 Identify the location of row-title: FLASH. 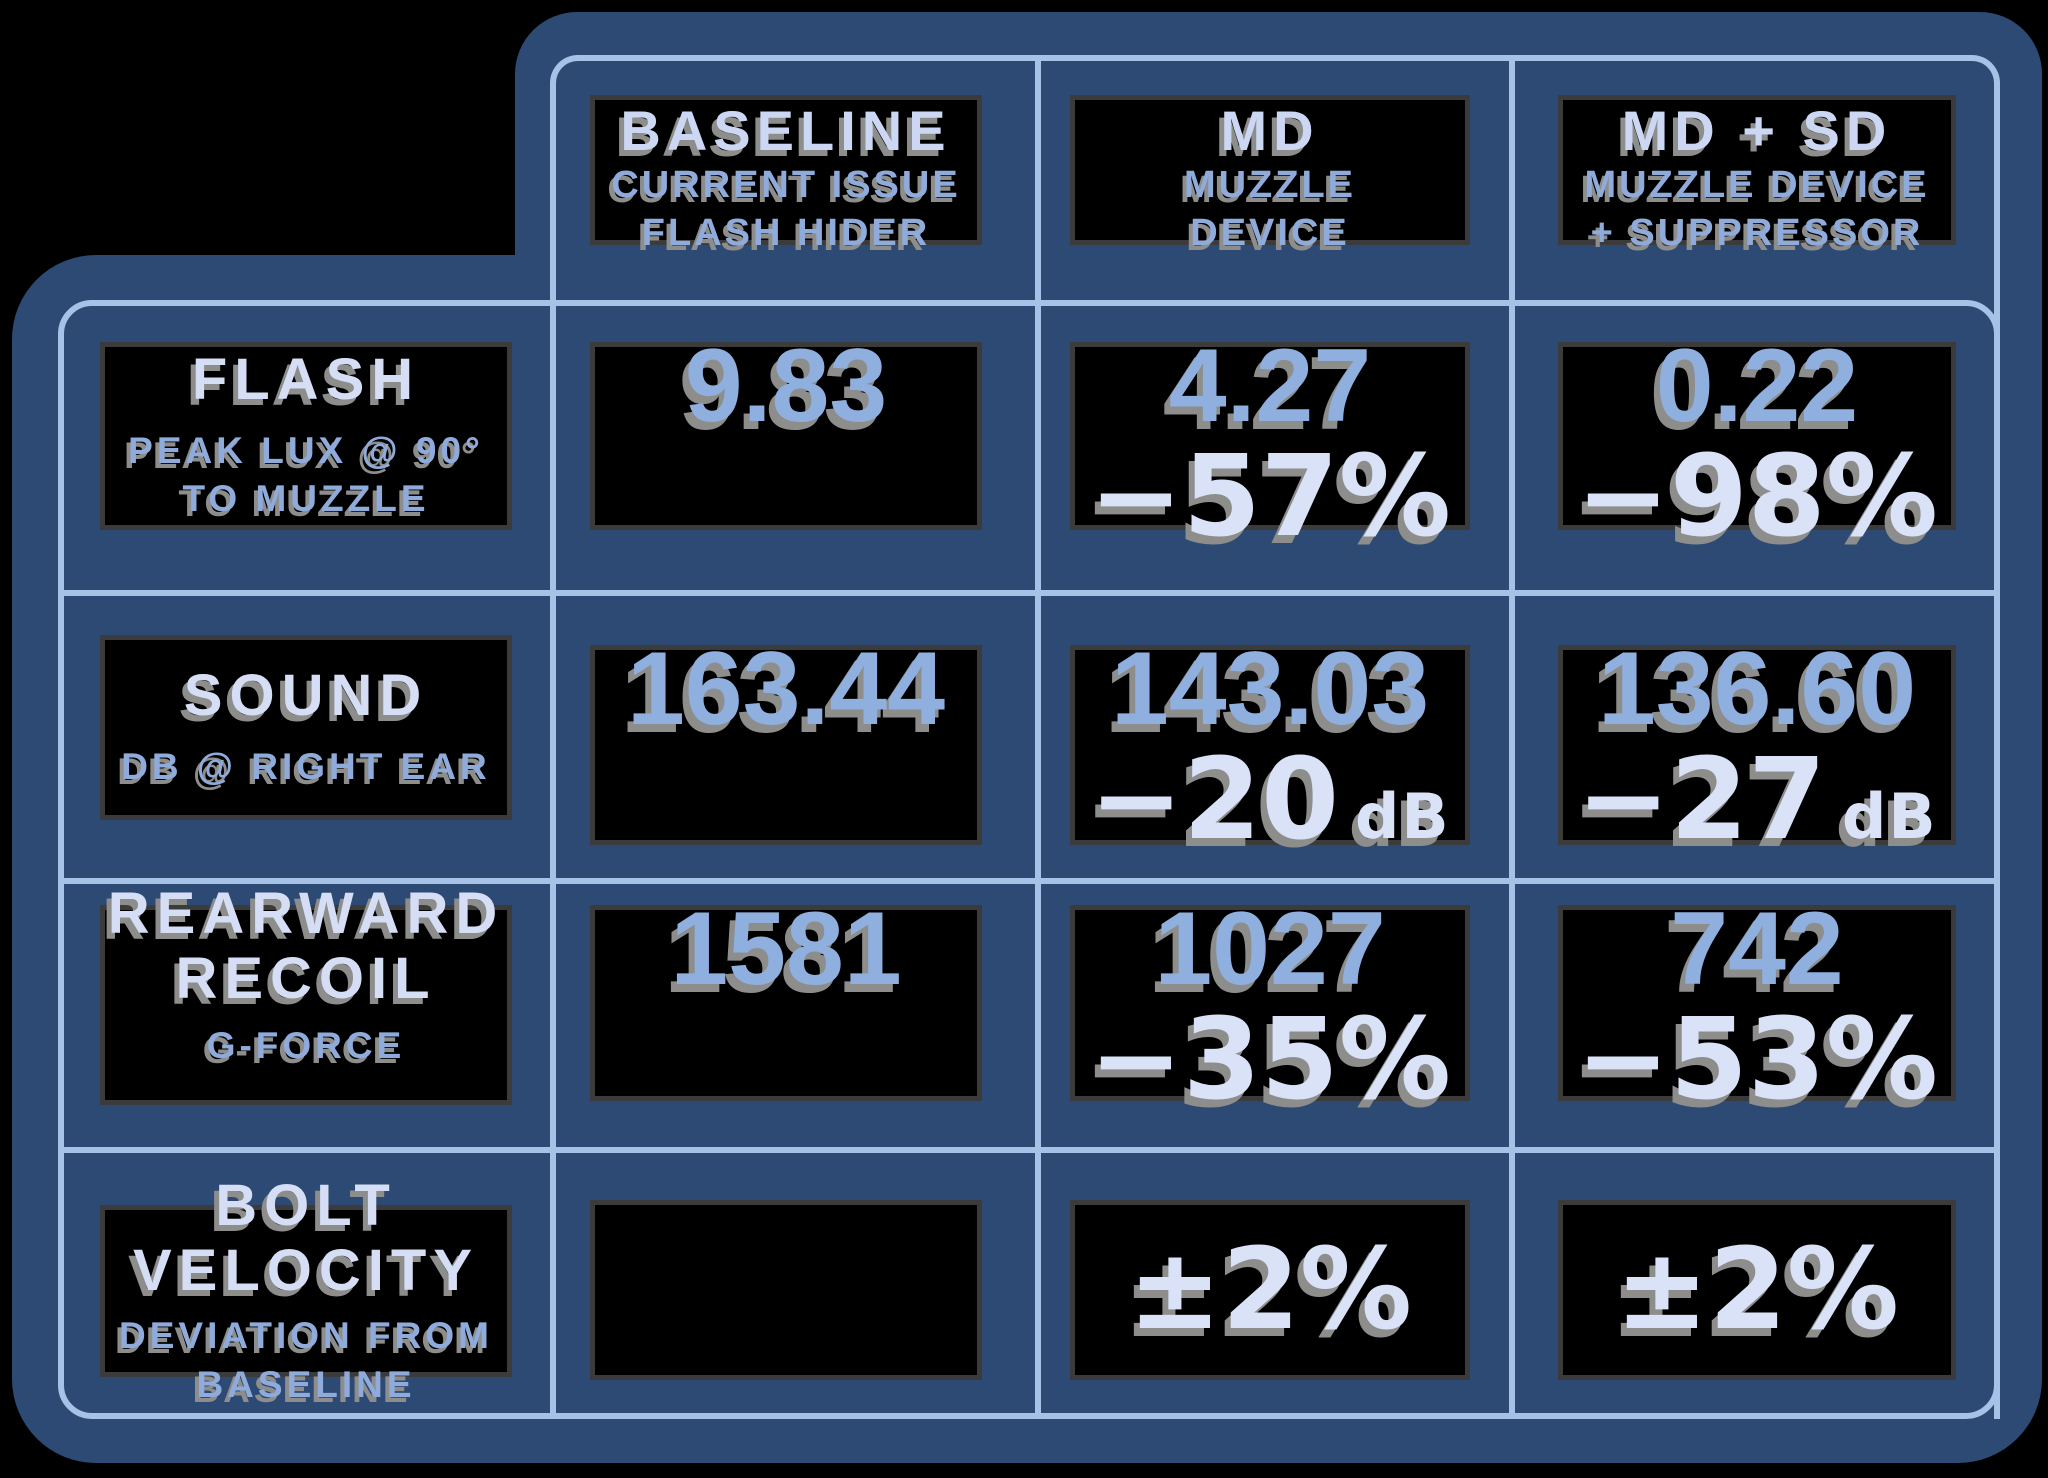
(306, 379).